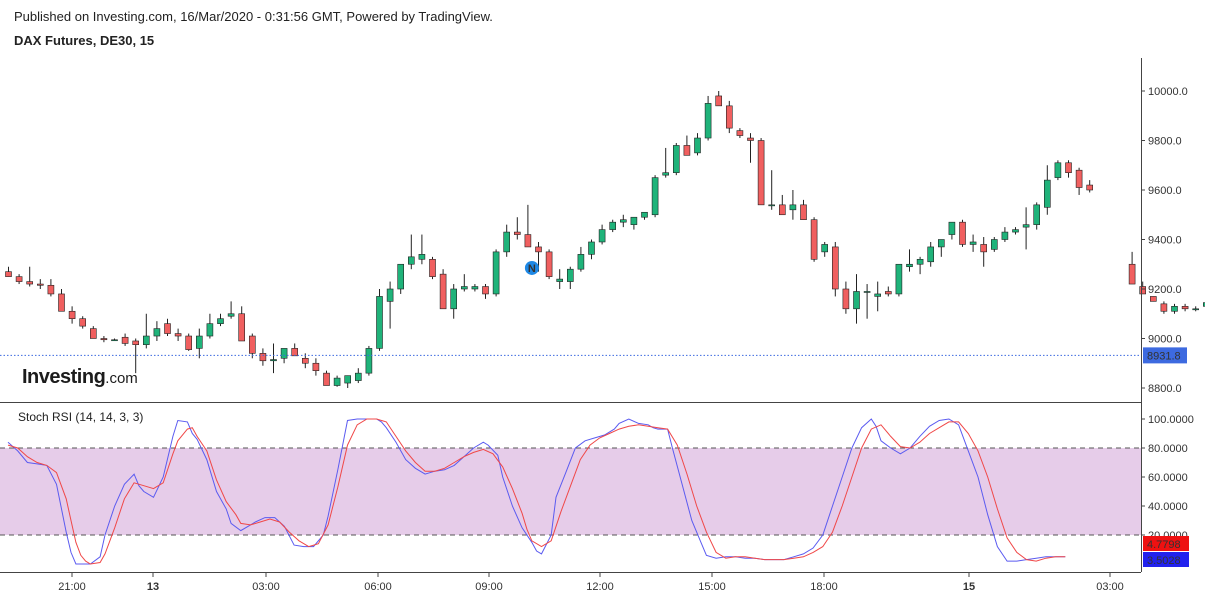 The image size is (1205, 598). Describe the element at coordinates (121, 378) in the screenshot. I see `logo-suffix-text: .com` at that location.